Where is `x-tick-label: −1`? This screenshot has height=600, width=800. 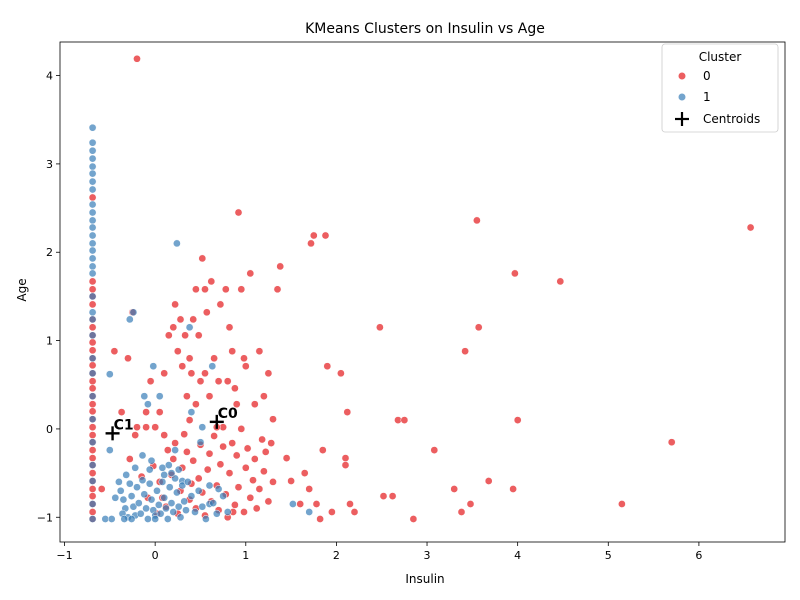
x-tick-label: −1 is located at coordinates (64, 555).